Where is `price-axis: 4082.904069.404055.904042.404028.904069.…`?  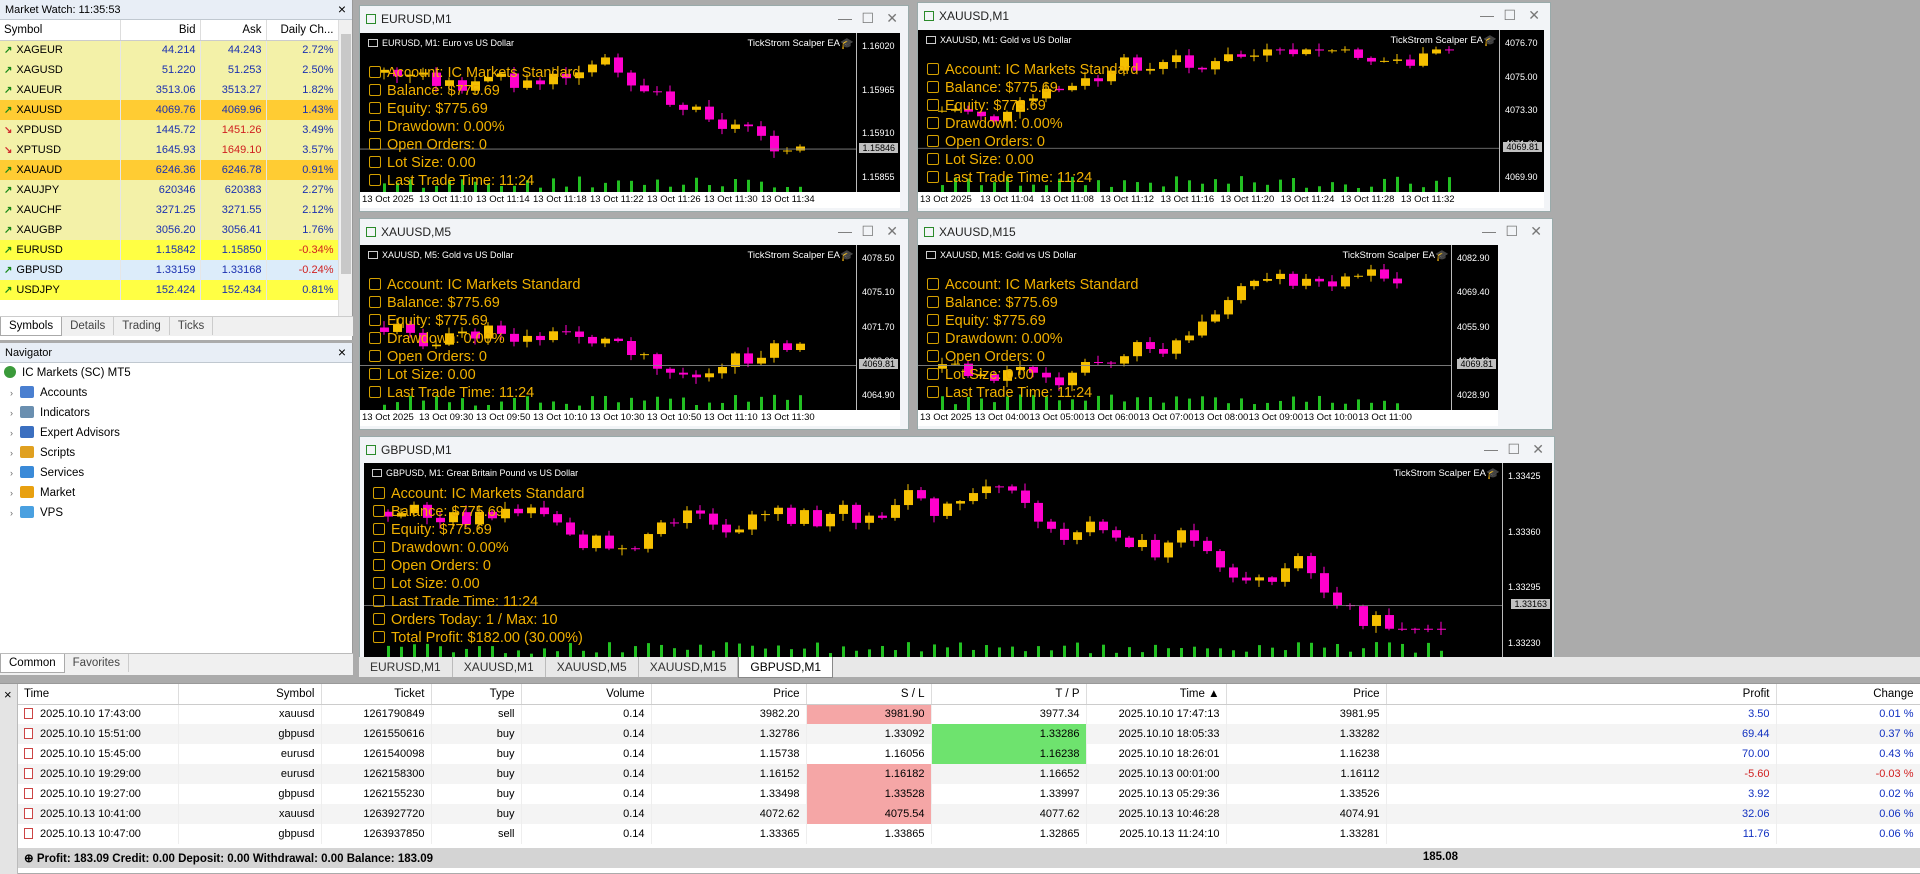 price-axis: 4082.904069.404055.904042.404028.904069.… is located at coordinates (1474, 327).